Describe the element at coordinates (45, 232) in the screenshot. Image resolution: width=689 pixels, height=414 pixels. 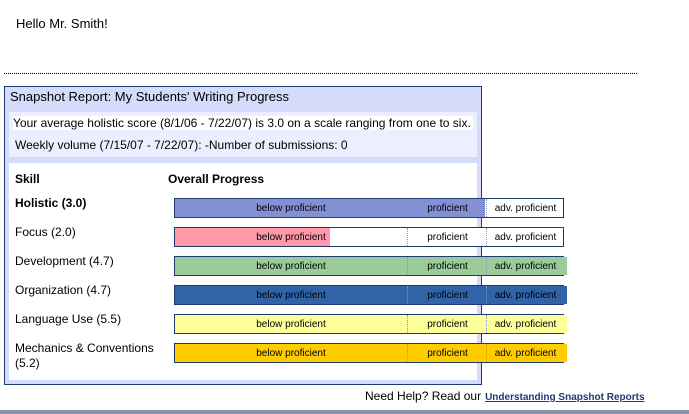
I see `skill-label: Focus (2.0)` at that location.